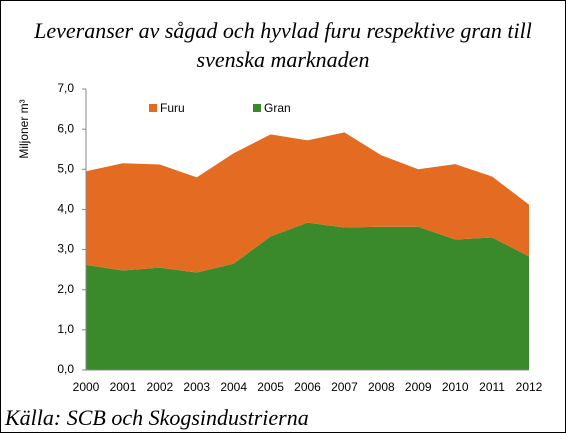 The height and width of the screenshot is (433, 566). Describe the element at coordinates (418, 387) in the screenshot. I see `x-tick-label: 2009` at that location.